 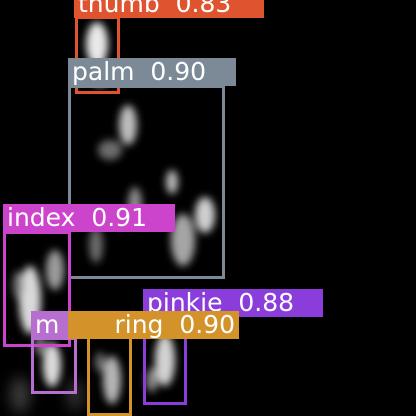 I want to click on index-label: index 0.91, so click(x=89, y=218).